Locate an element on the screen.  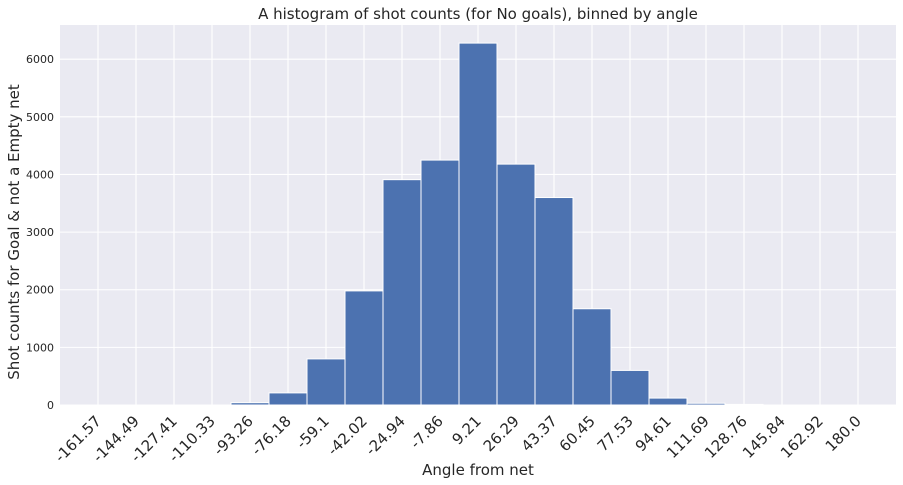
x-tick-label: -76.18 is located at coordinates (271, 435).